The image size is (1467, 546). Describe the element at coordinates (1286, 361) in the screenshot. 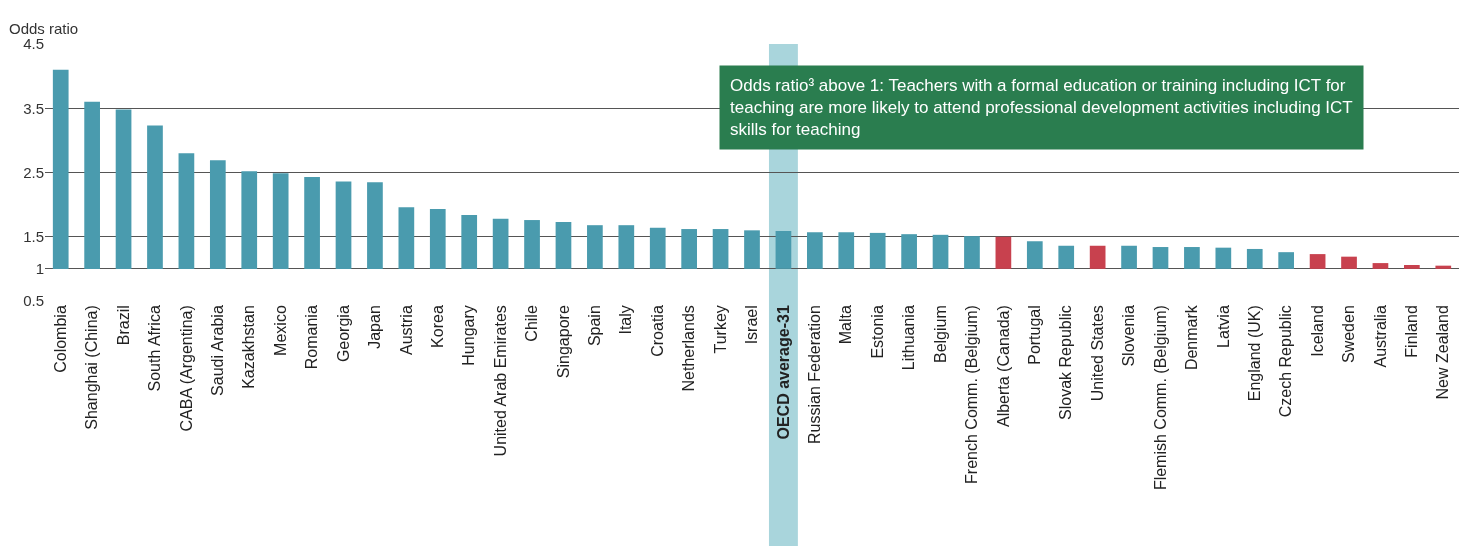

I see `x-tick-label: Czech Republic` at that location.